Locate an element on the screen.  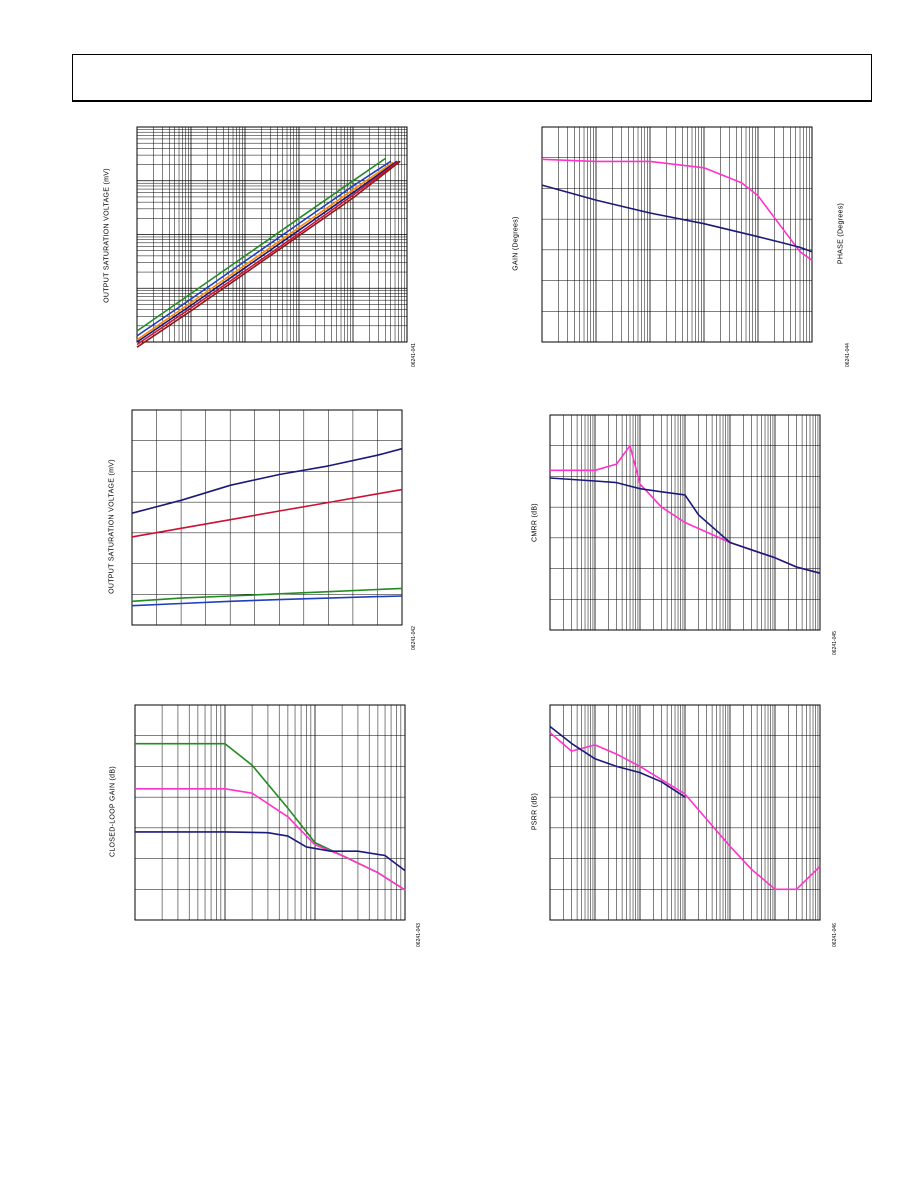
figure-6-grid is located at coordinates (684, 812).